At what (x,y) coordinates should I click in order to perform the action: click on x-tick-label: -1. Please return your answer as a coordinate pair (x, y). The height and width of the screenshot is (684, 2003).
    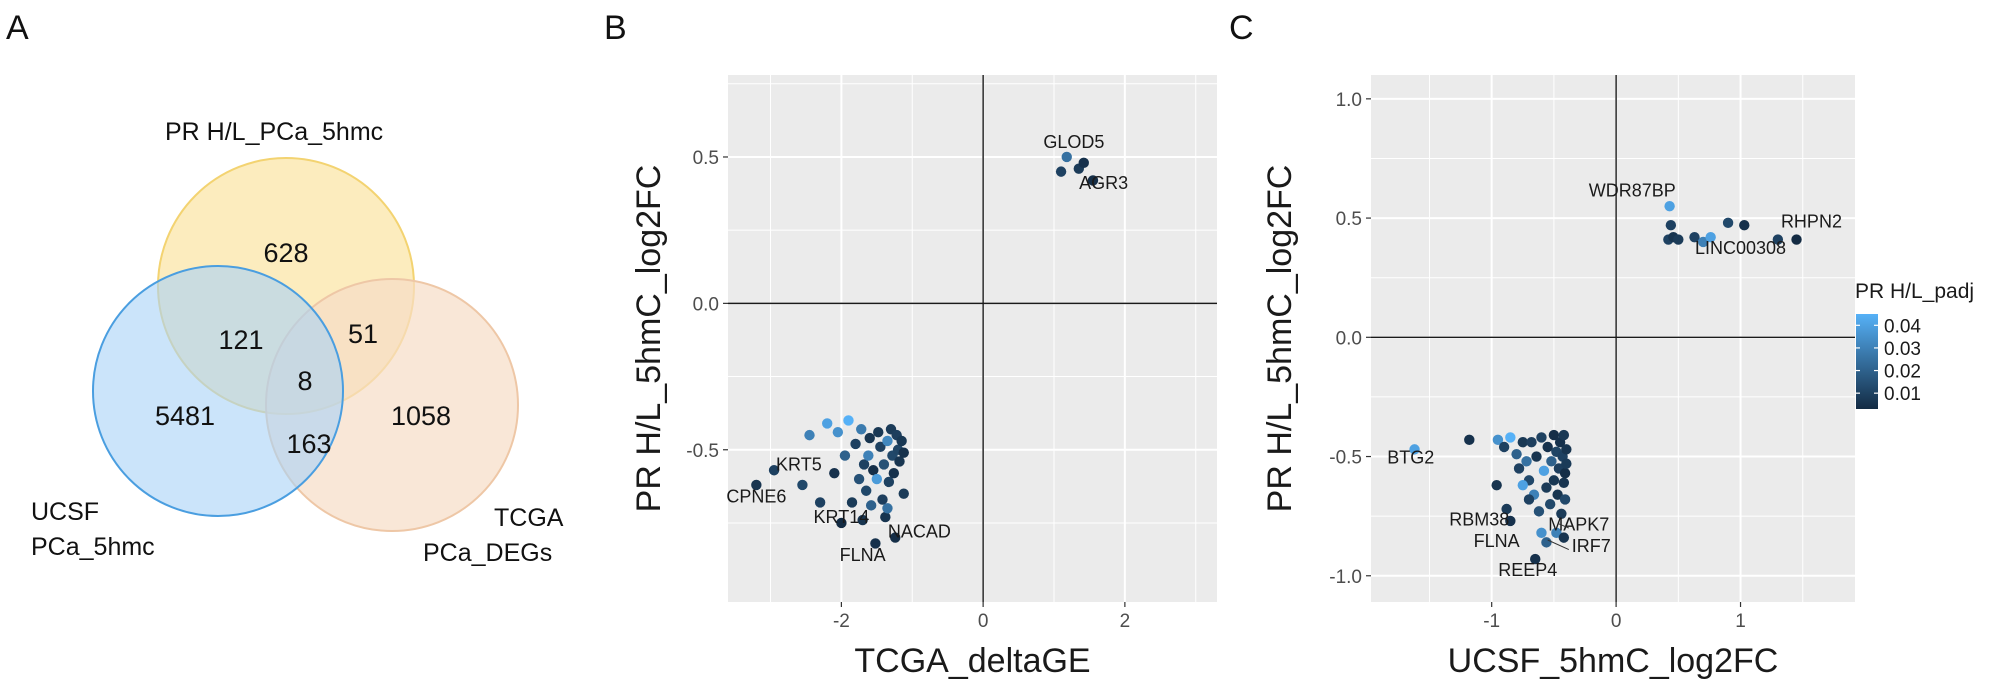
    Looking at the image, I should click on (1491, 621).